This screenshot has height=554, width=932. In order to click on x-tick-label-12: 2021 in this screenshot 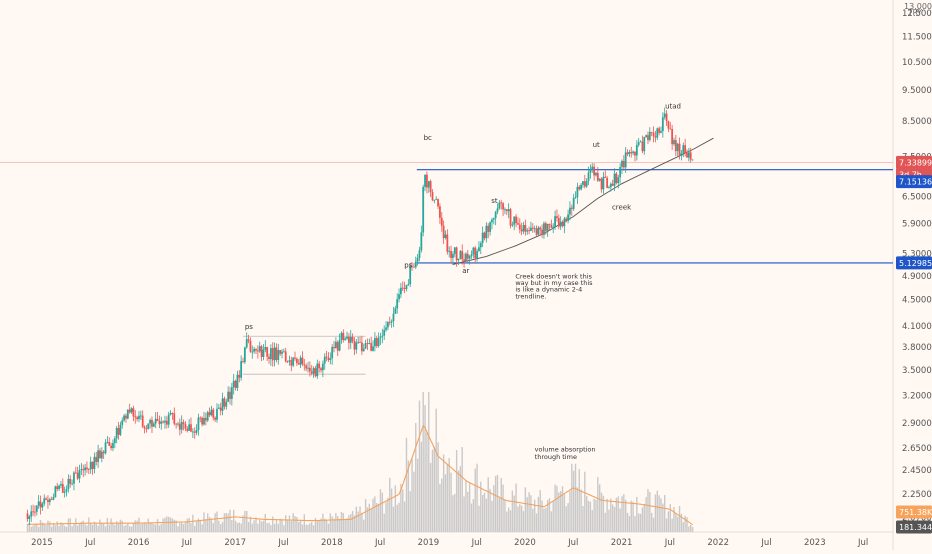, I will do `click(622, 543)`.